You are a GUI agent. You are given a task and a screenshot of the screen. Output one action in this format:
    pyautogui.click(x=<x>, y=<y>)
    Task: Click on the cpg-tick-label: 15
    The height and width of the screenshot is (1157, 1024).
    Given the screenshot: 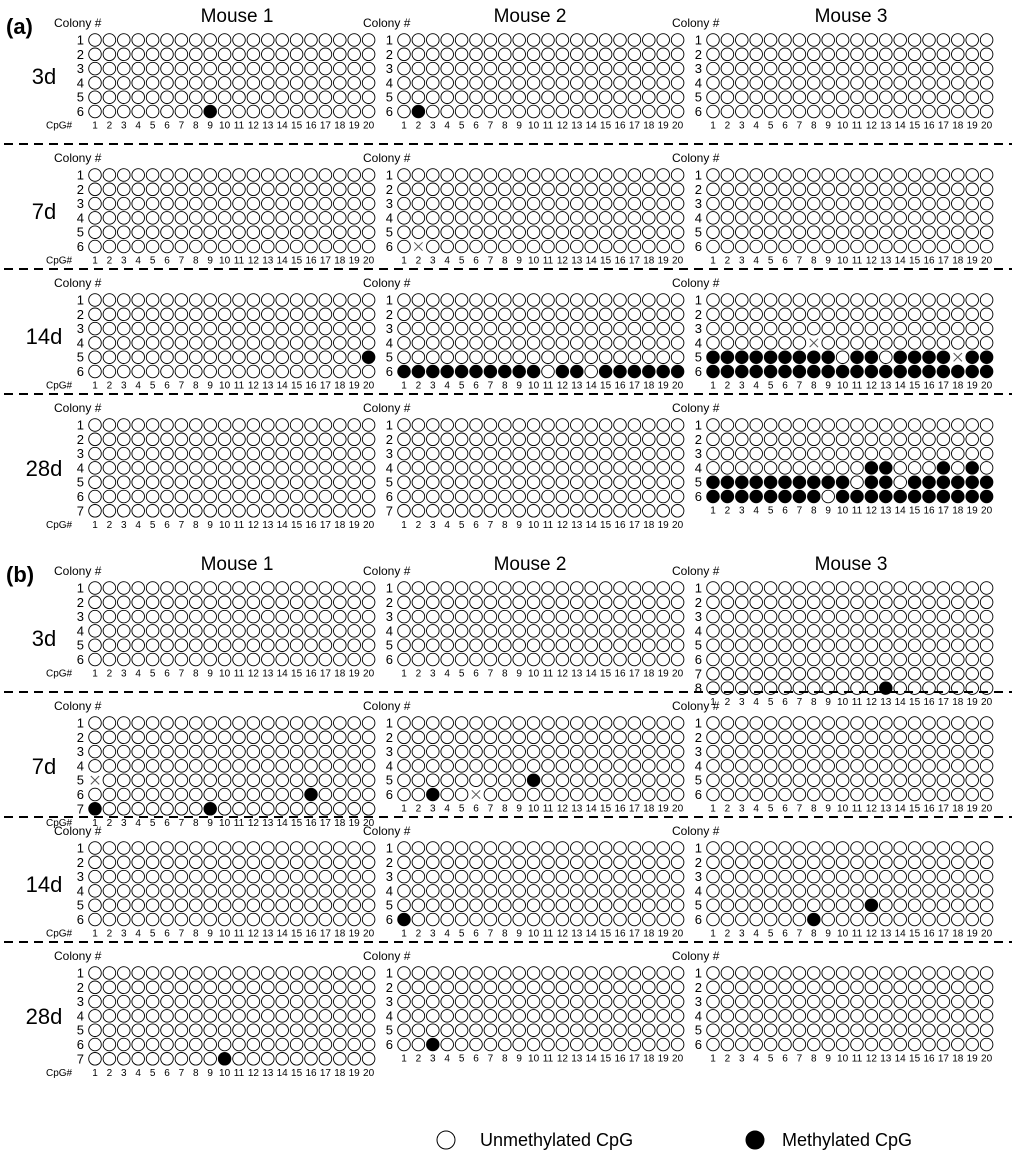 What is the action you would take?
    pyautogui.click(x=915, y=261)
    